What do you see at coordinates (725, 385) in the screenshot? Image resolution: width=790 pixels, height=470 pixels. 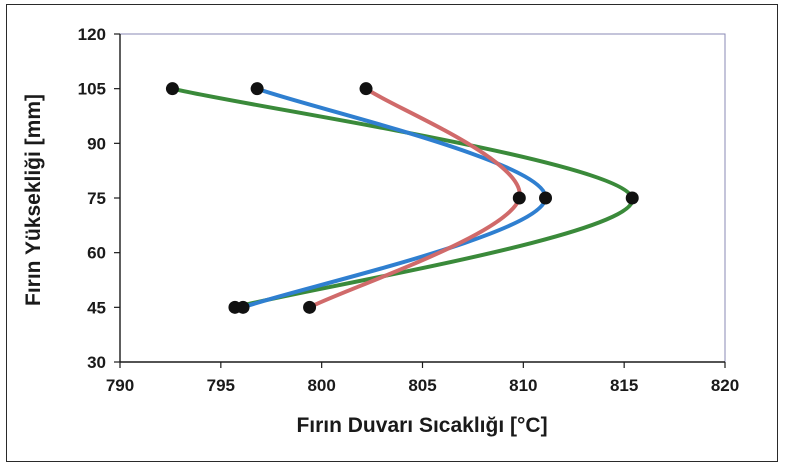 I see `x-tick-label: 820` at bounding box center [725, 385].